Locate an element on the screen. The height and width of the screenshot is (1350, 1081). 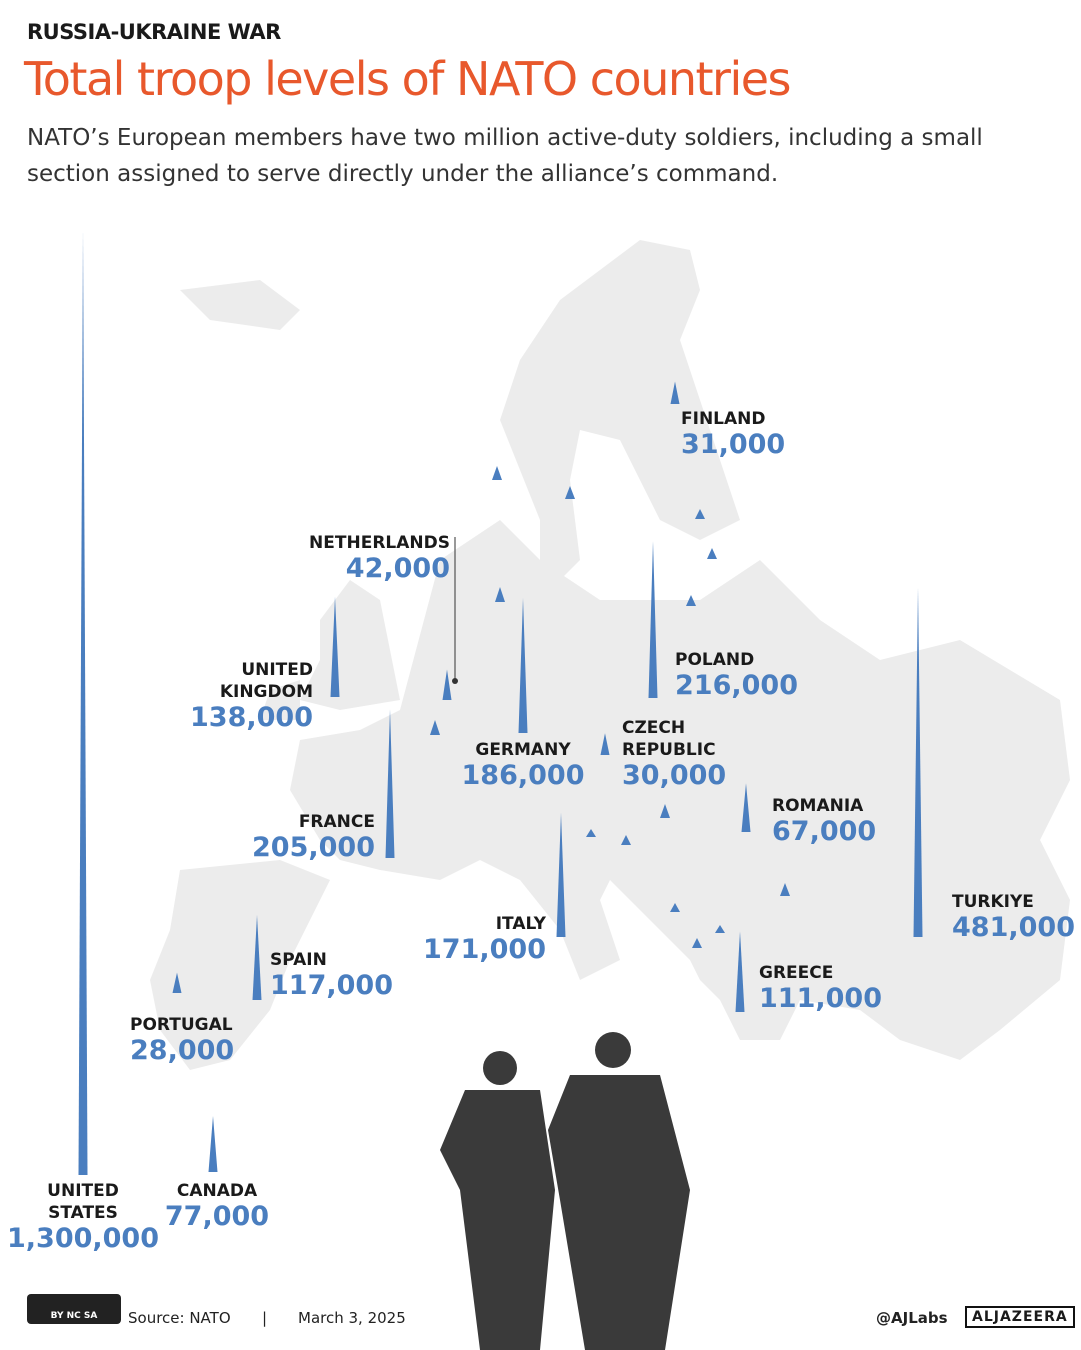
country-label: POLAND 216,000 is located at coordinates (736, 675).